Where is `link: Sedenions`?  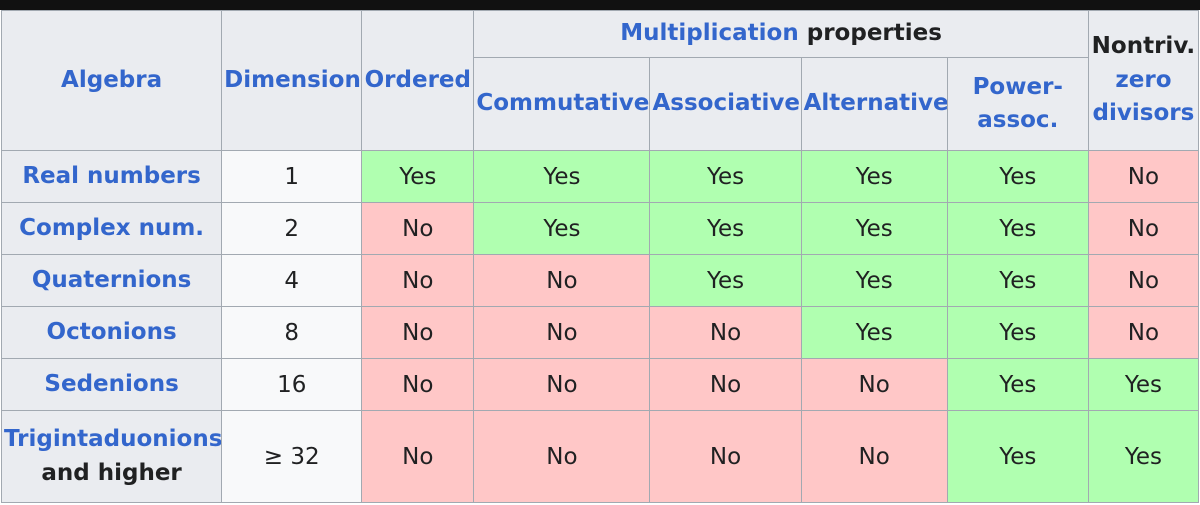 link: Sedenions is located at coordinates (111, 383).